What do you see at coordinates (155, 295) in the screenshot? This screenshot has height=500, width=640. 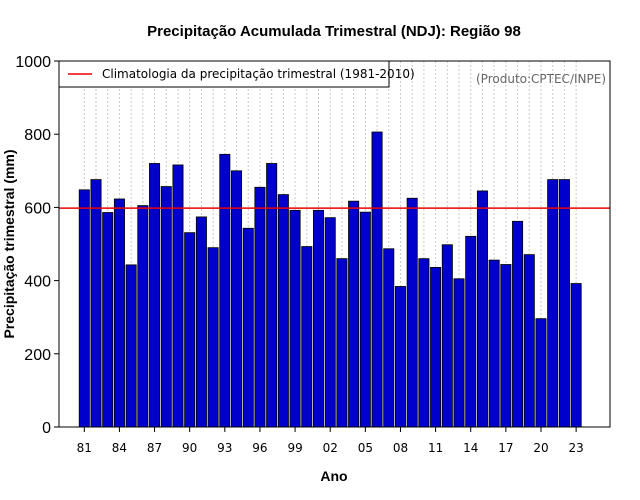 I see `bar-1987` at bounding box center [155, 295].